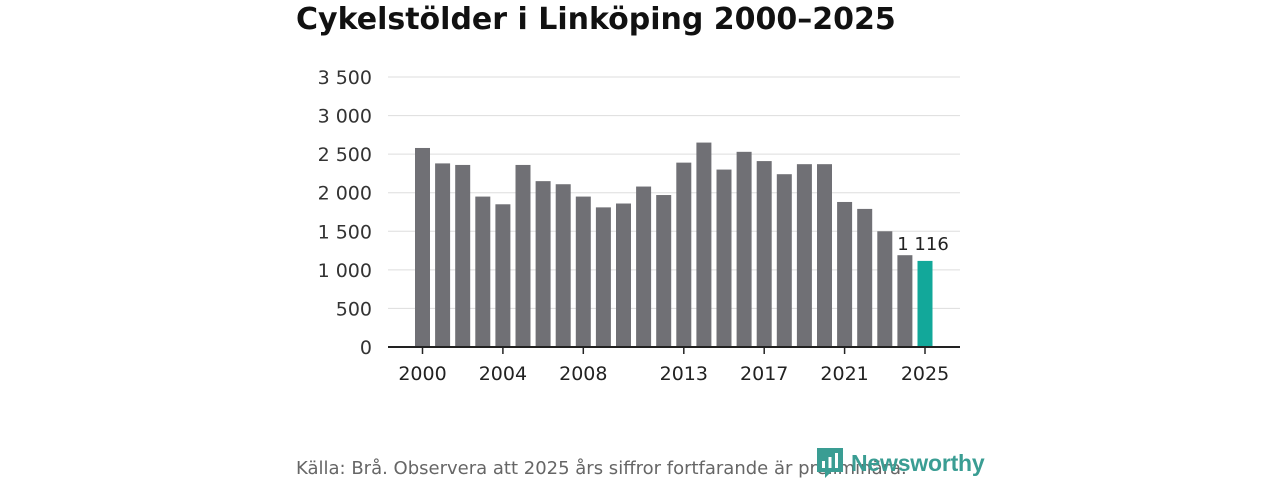  I want to click on bar-2007, so click(563, 265).